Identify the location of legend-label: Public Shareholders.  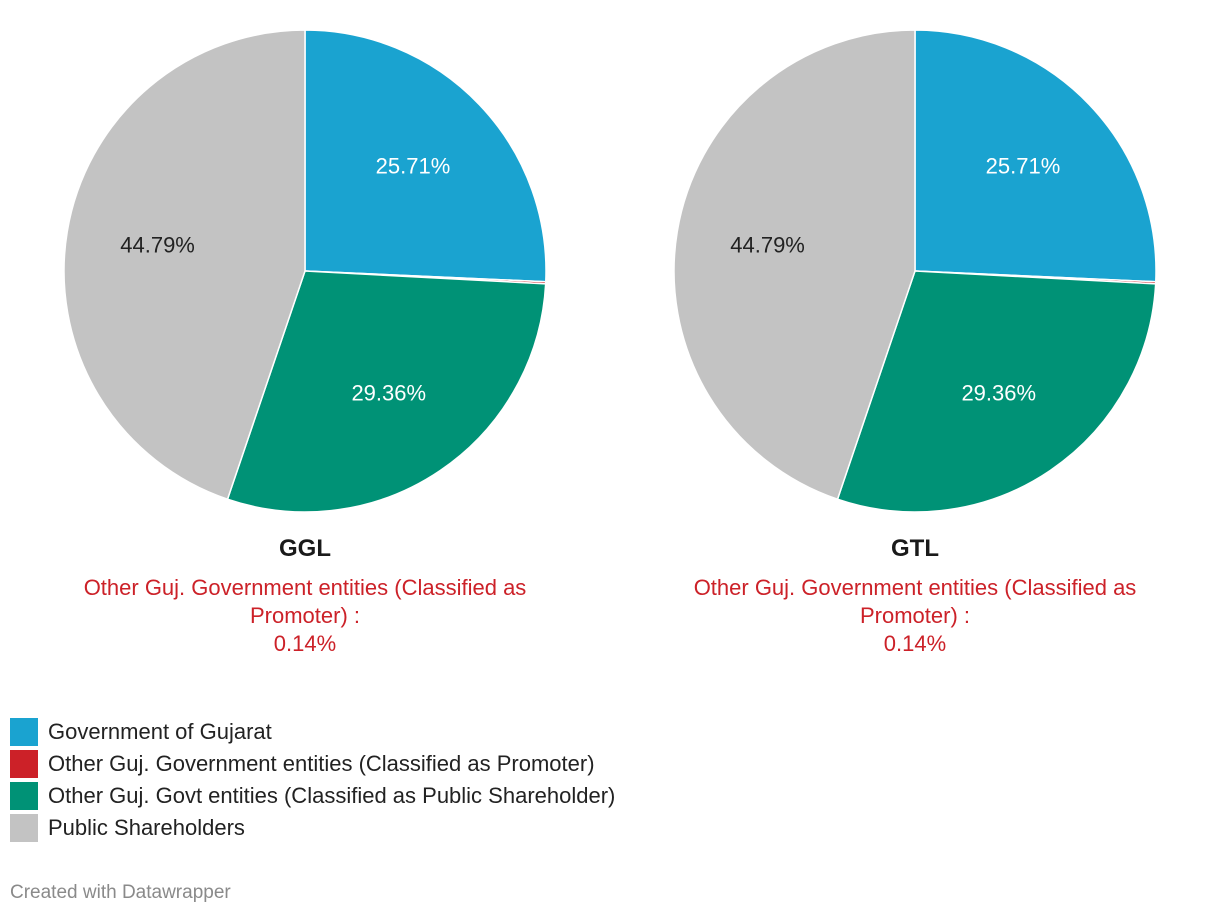
(146, 827).